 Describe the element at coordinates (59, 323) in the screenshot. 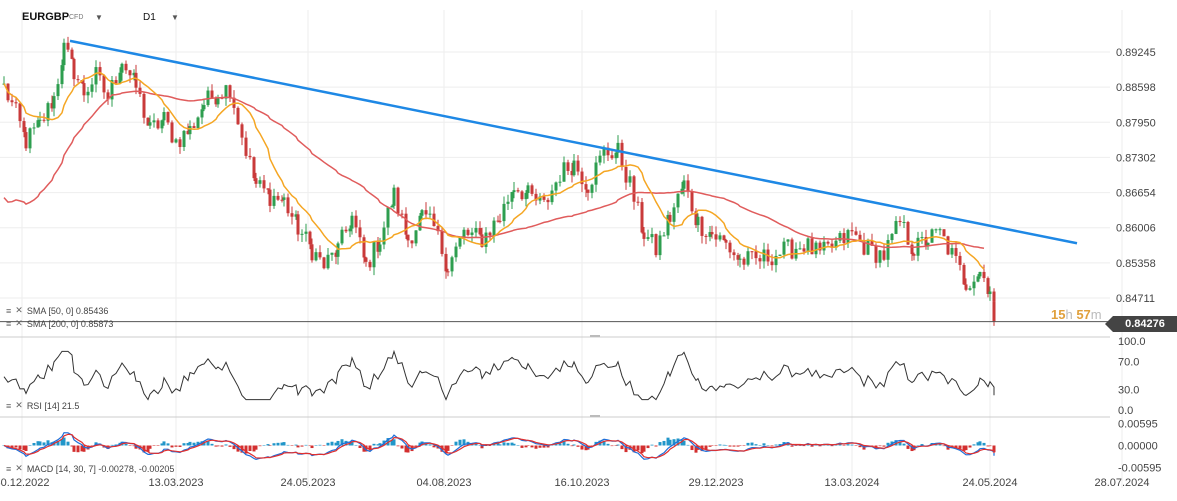

I see `legend-sma200: ≡ ✕ SMA [200, 0] 0.85873` at that location.